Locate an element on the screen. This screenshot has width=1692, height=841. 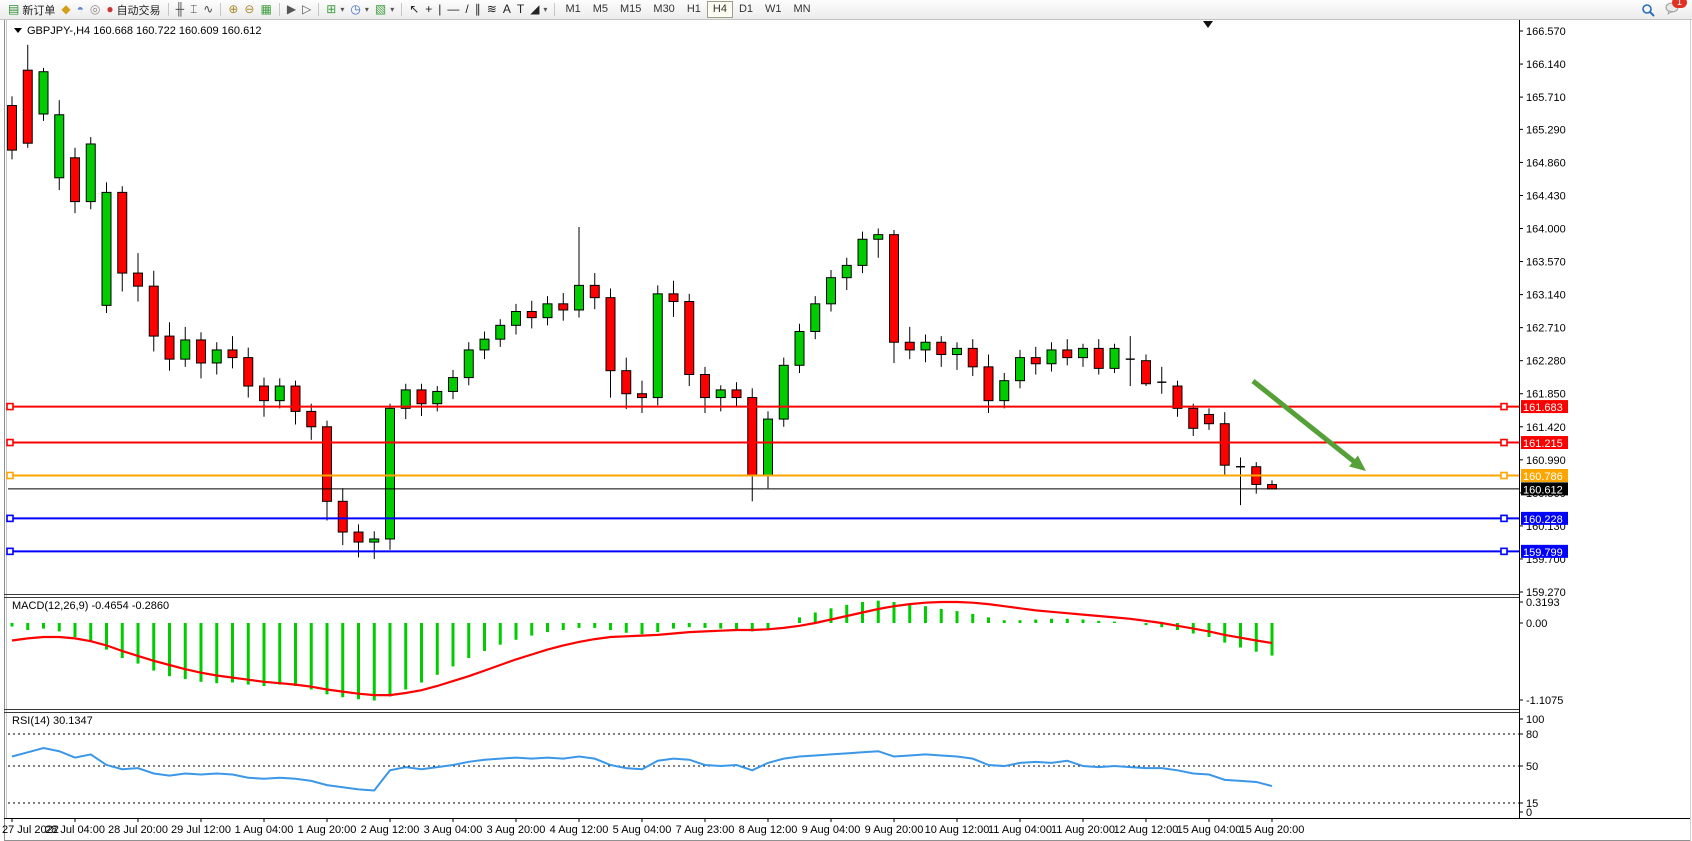
new-chart-icon: ⊞ ▾ is located at coordinates (335, 9).